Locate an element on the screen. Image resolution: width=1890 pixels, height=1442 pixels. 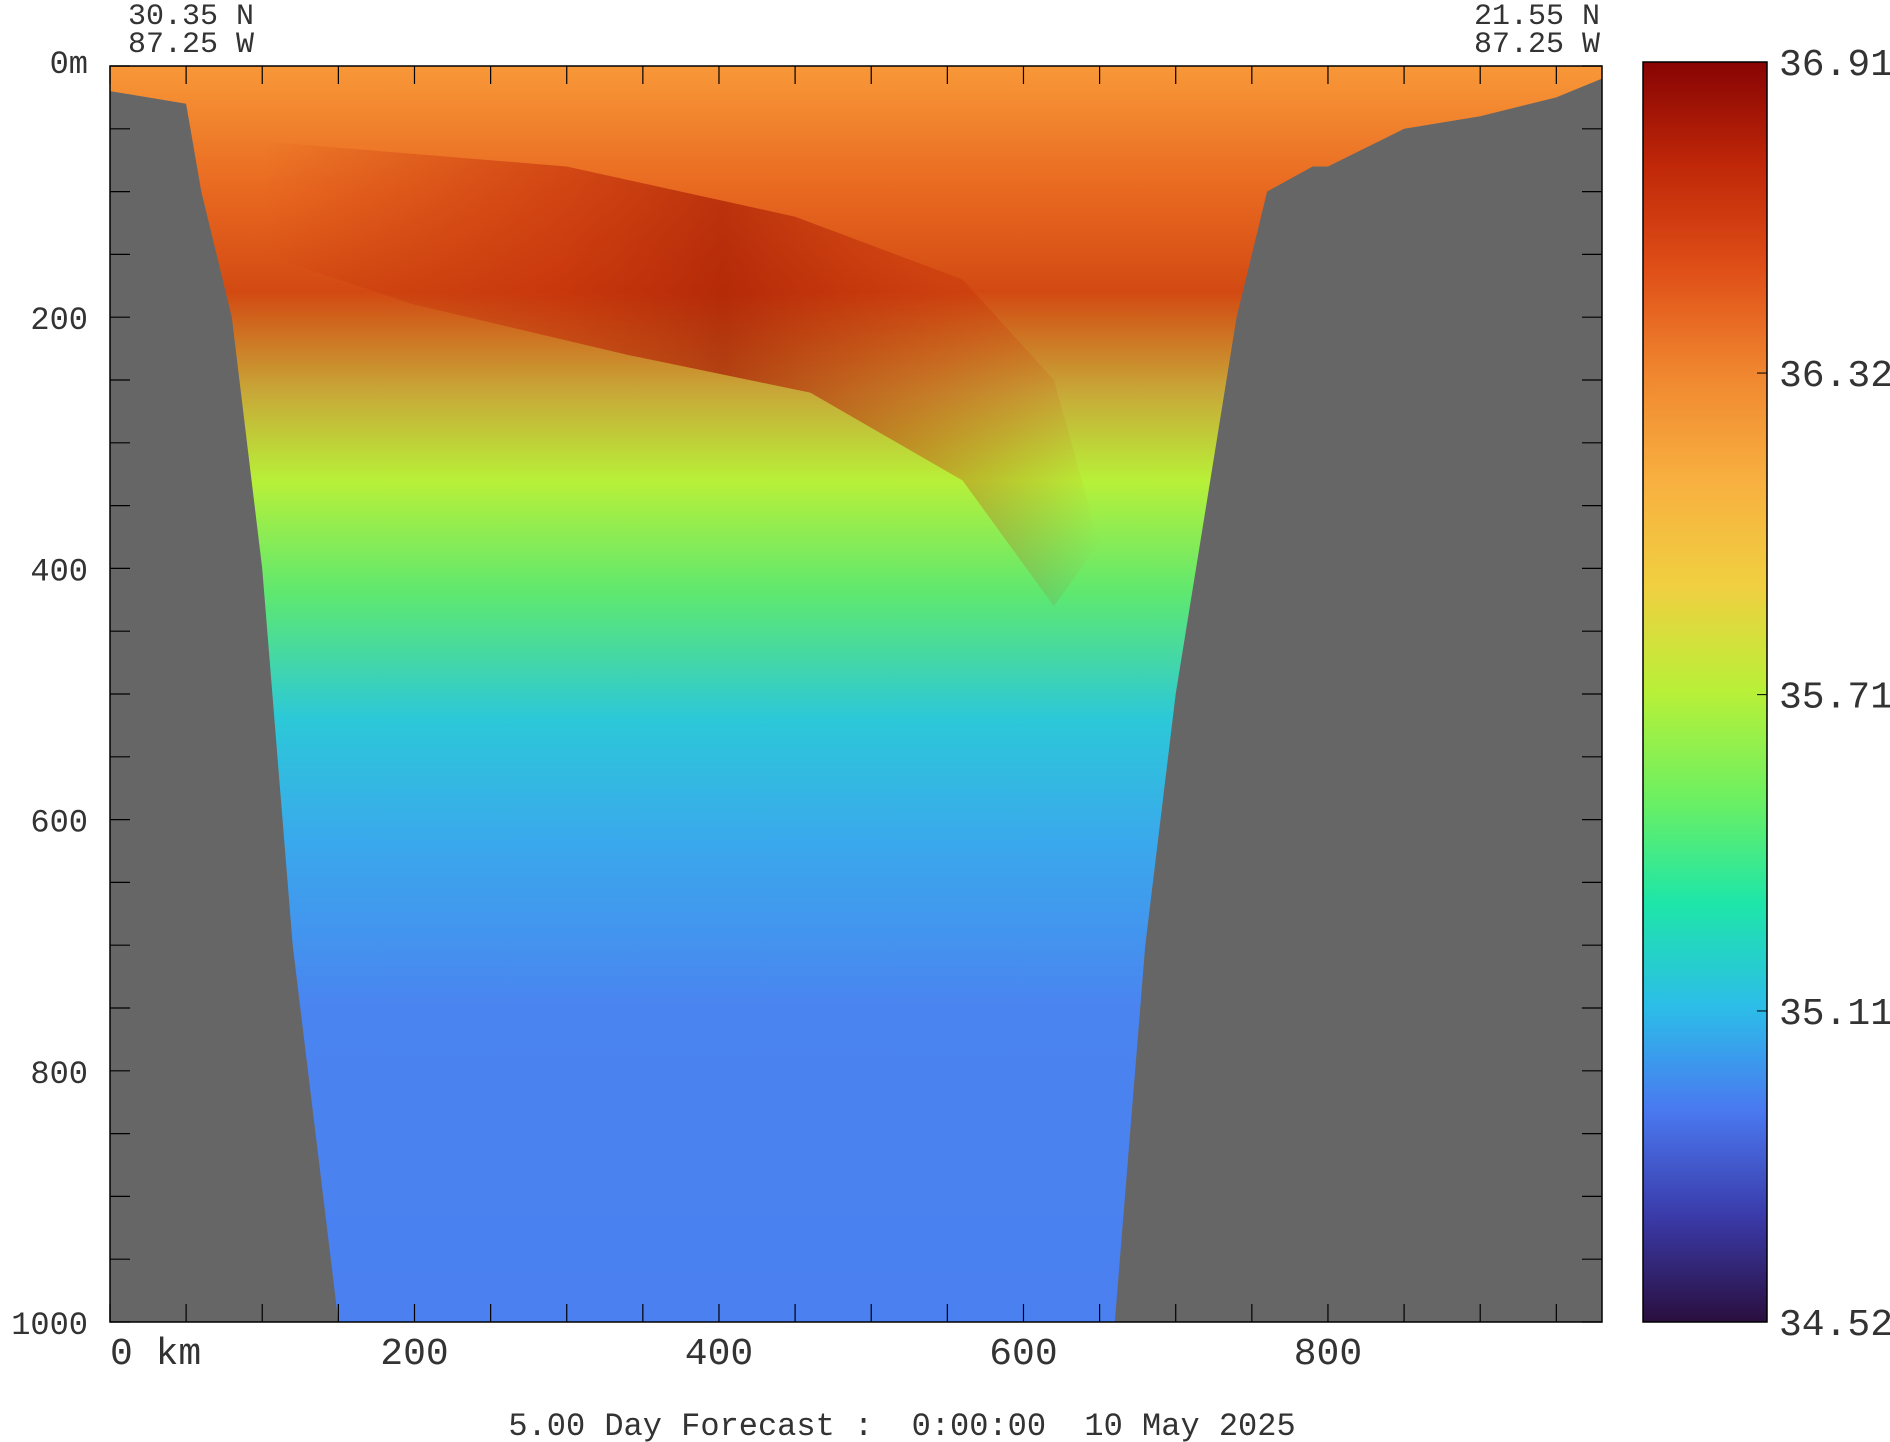
colorbar-tick-label: 34.52 is located at coordinates (1834, 1325).